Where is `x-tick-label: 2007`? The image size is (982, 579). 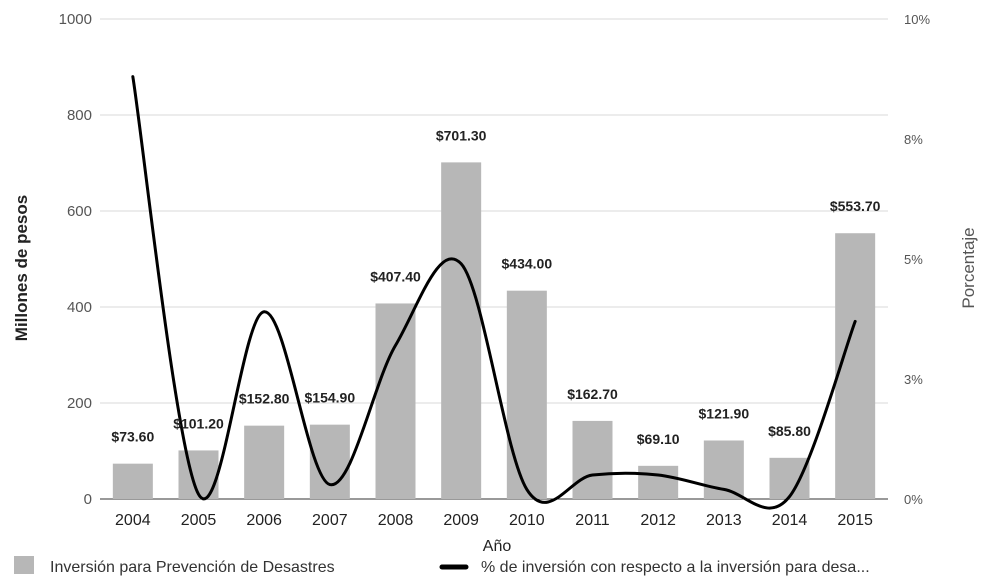 x-tick-label: 2007 is located at coordinates (330, 520).